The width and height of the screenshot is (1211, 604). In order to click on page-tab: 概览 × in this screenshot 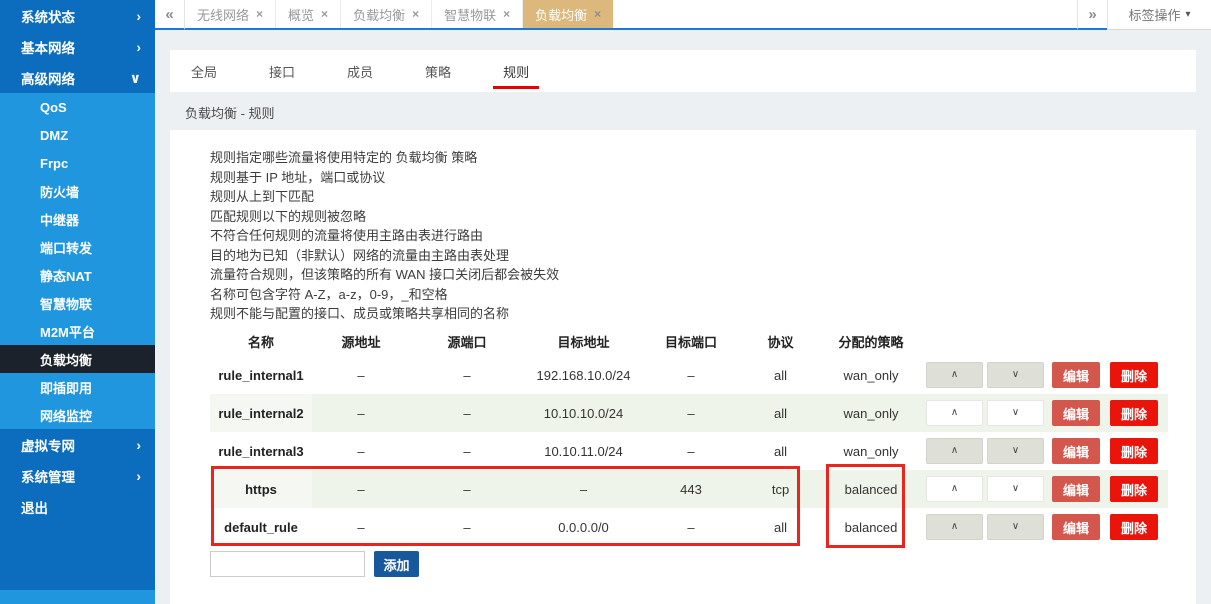, I will do `click(309, 14)`.